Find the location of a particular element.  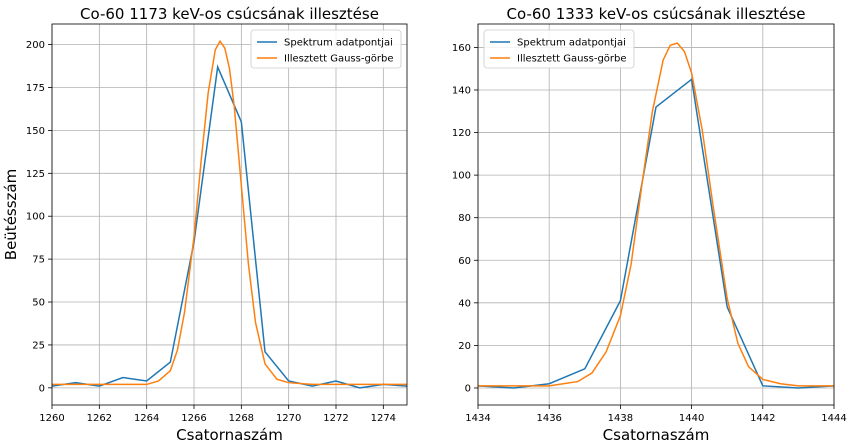

x-tick-label: 1264 is located at coordinates (146, 418).